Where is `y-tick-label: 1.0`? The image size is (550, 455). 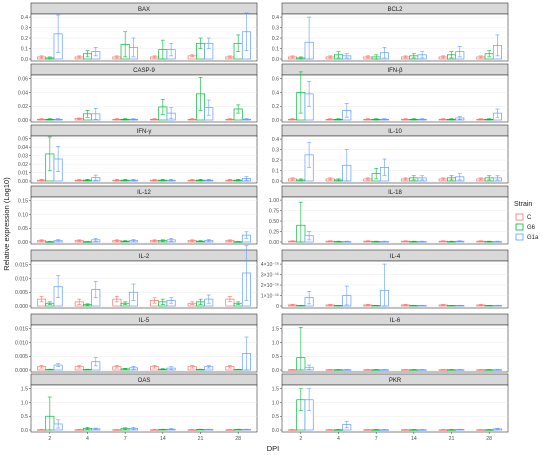
y-tick-label: 1.0 is located at coordinates (275, 343).